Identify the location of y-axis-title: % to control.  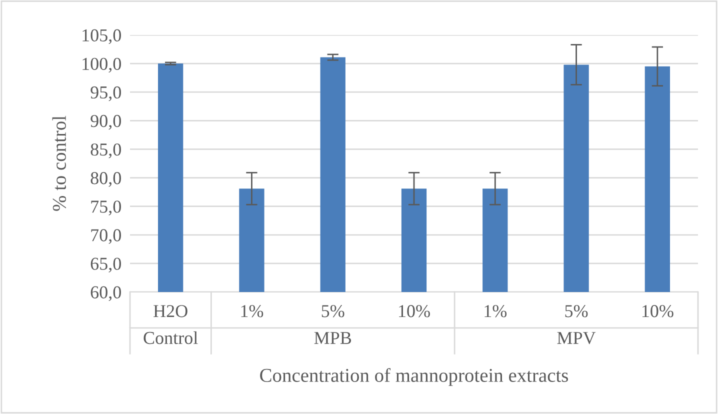
(59, 163).